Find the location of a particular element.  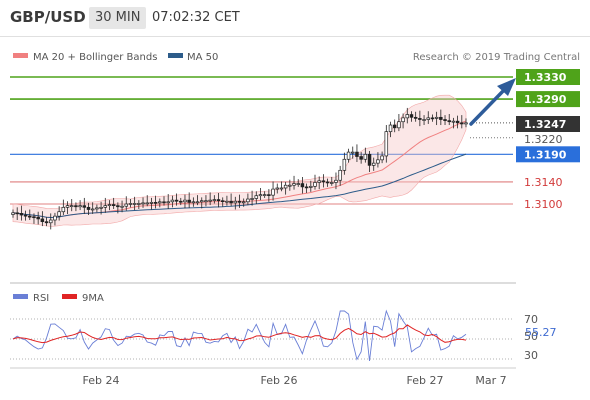

rsi-legend-swatch is located at coordinates (20, 296).